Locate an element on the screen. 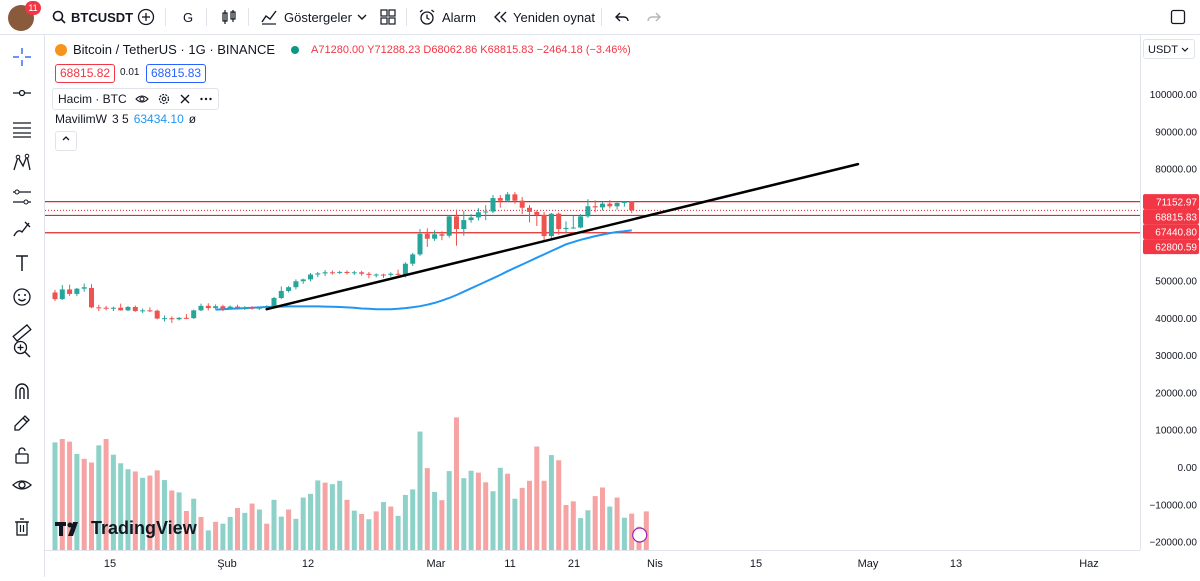 This screenshot has height=581, width=1200. chevron-down-icon is located at coordinates (362, 17).